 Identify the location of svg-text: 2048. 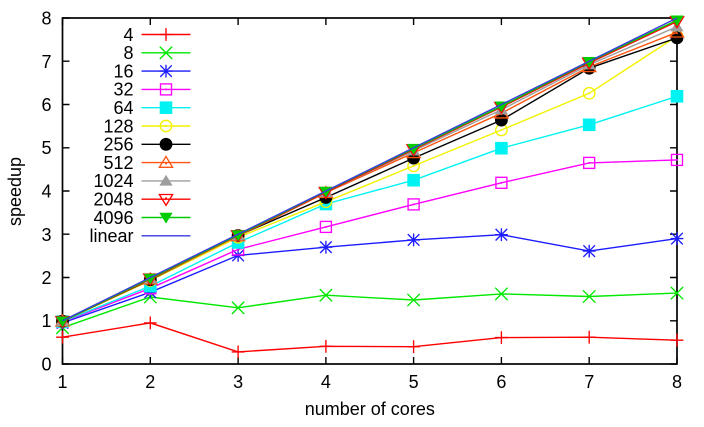
(113, 200).